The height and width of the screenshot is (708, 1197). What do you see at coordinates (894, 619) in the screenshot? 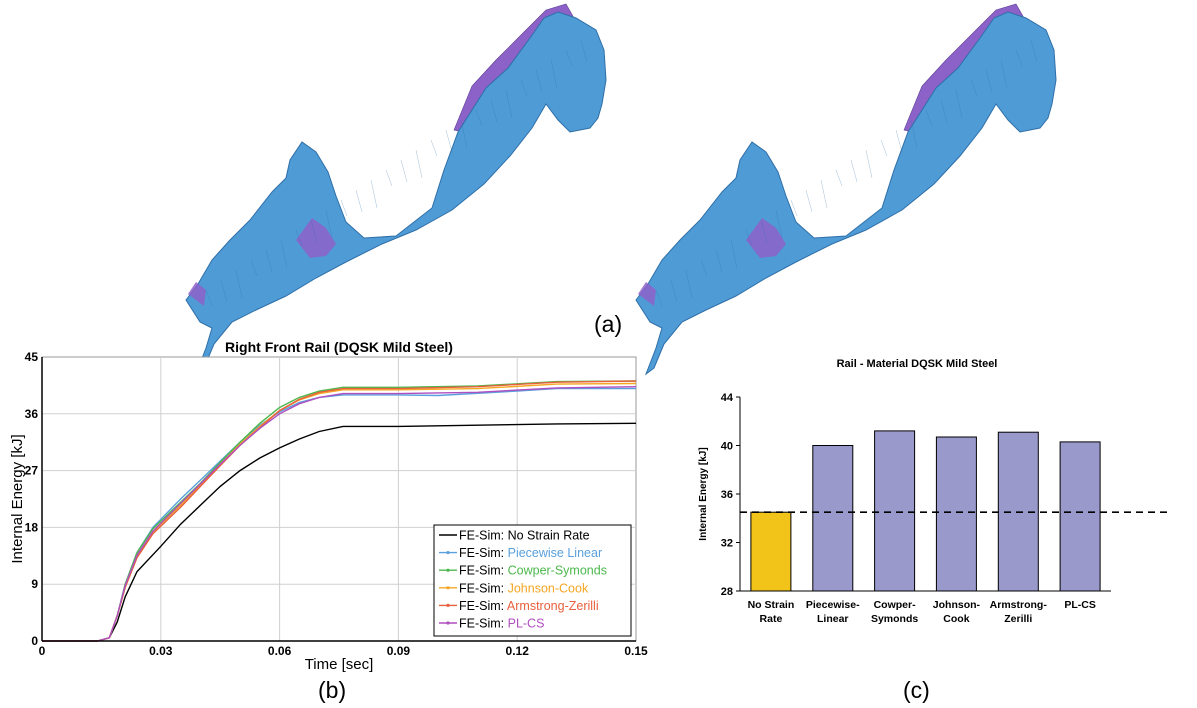
I see `category-label: Symonds` at bounding box center [894, 619].